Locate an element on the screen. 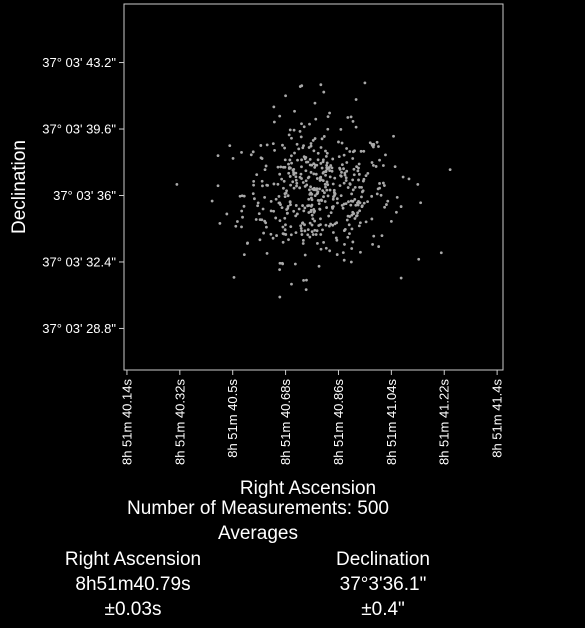  measurement-count: Number of Measurements: 500 is located at coordinates (258, 508).